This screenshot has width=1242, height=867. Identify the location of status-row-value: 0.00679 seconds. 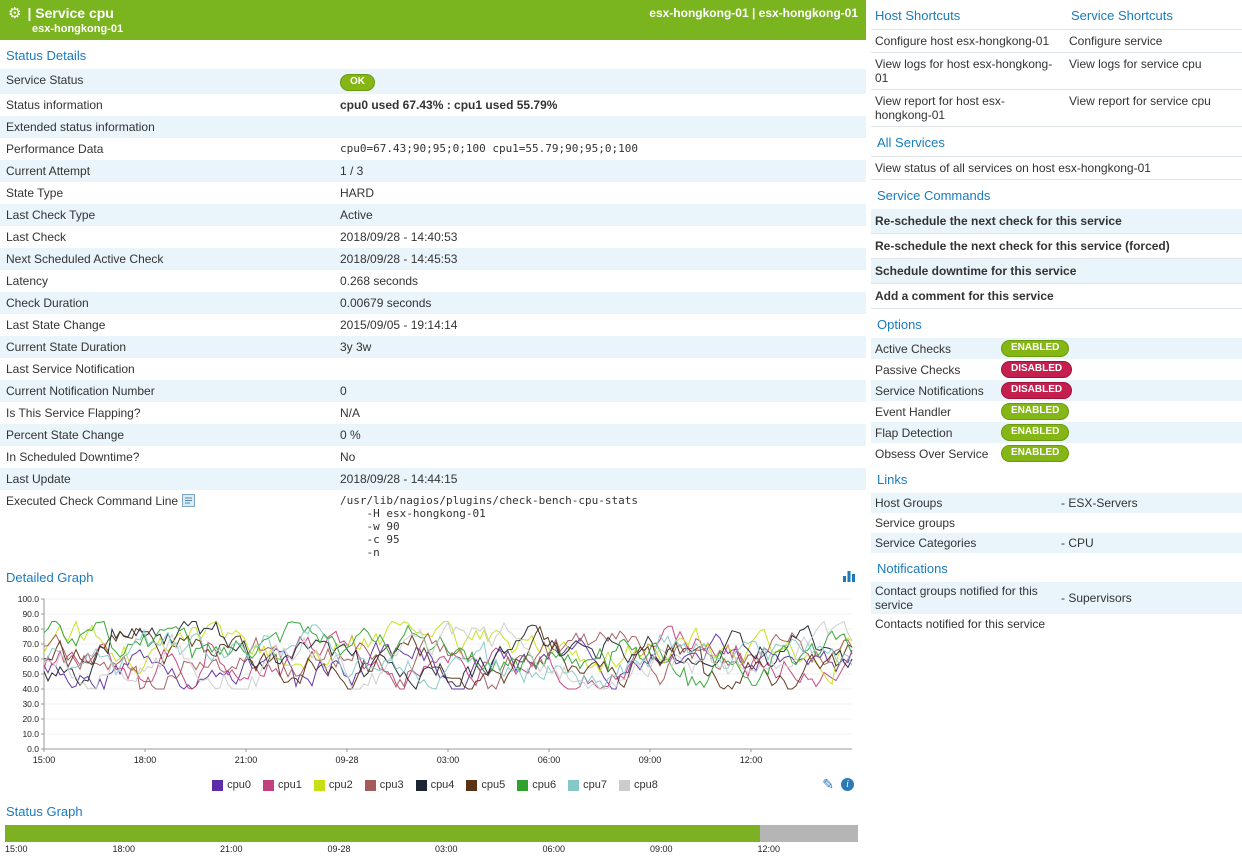
(386, 303).